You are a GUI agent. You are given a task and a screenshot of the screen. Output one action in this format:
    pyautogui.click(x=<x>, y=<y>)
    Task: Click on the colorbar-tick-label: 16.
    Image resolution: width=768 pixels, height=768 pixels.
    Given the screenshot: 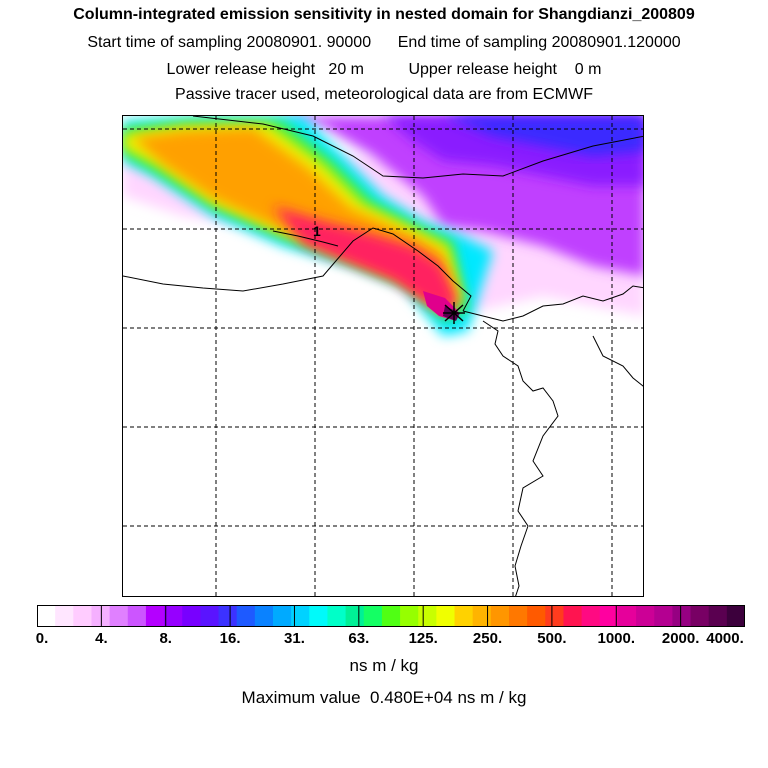 What is the action you would take?
    pyautogui.click(x=230, y=638)
    